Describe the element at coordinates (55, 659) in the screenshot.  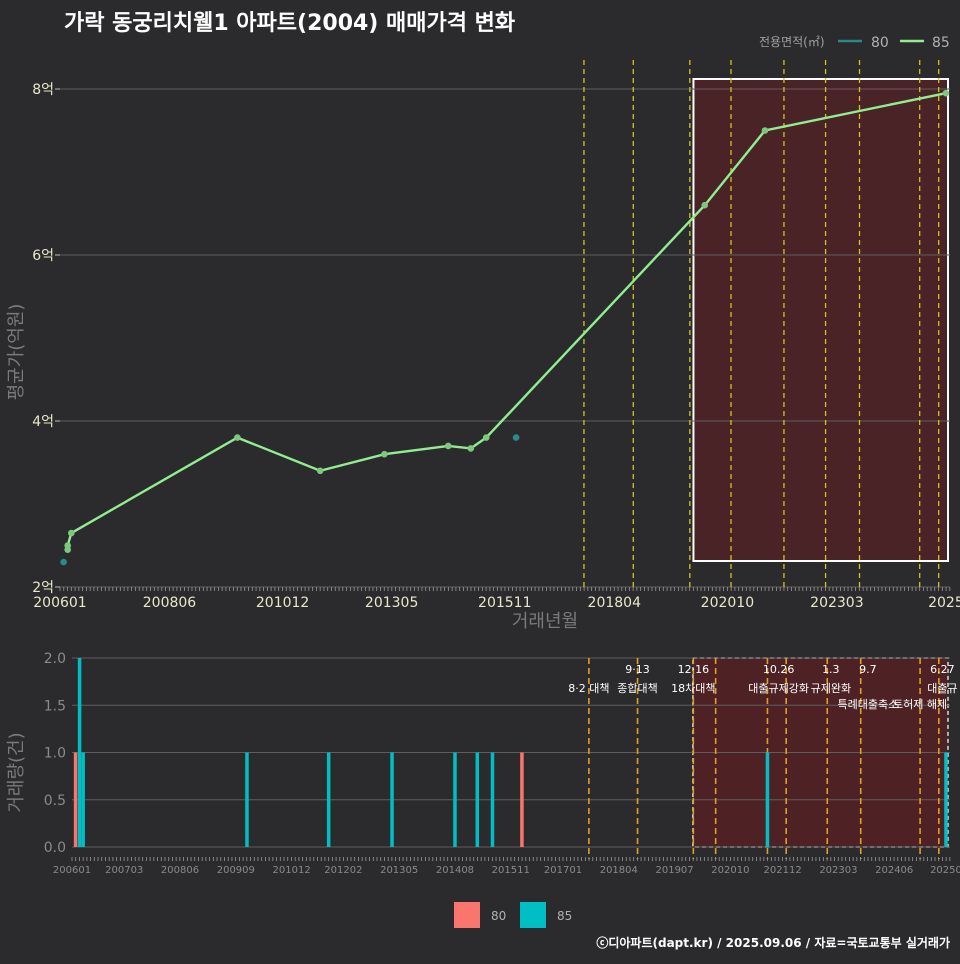
I see `y-tick-label: 2.0` at that location.